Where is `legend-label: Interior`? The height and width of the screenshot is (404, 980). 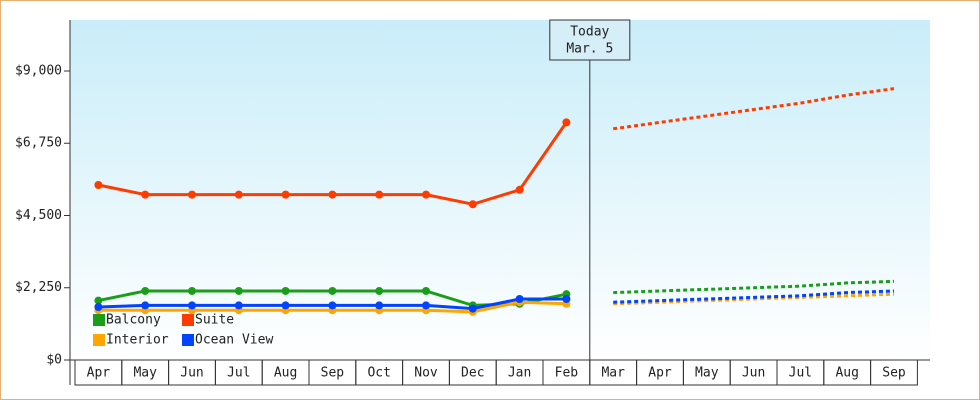 legend-label: Interior is located at coordinates (137, 340).